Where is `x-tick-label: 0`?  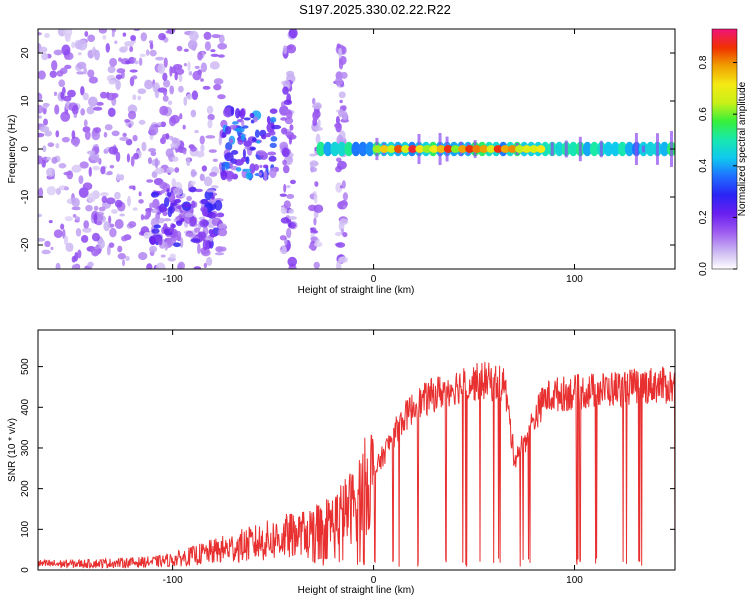 x-tick-label: 0 is located at coordinates (374, 580).